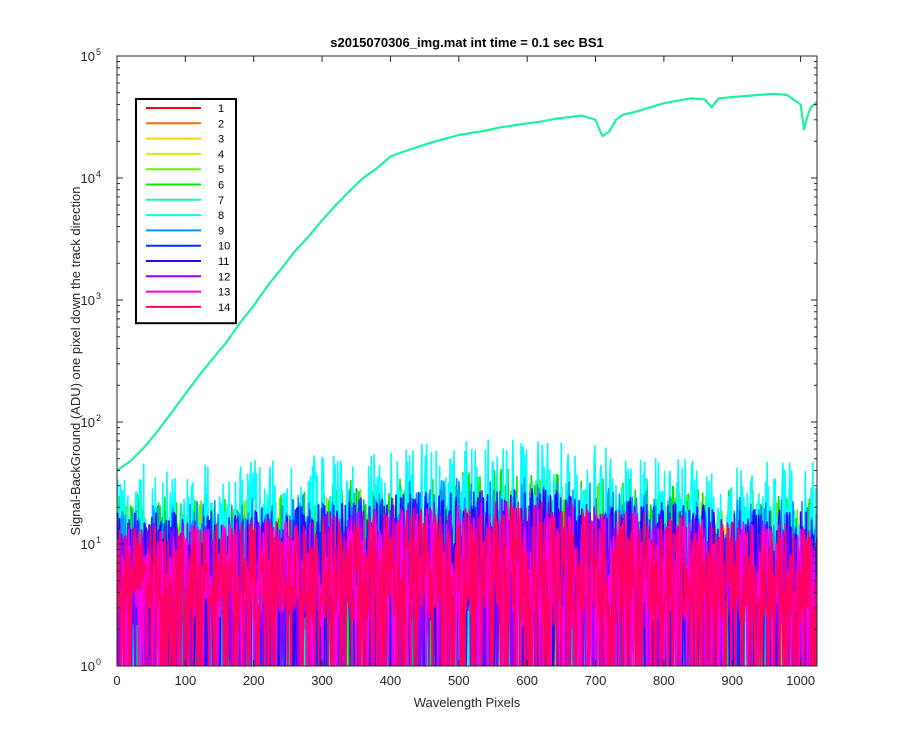 The image size is (900, 750). Describe the element at coordinates (98, 174) in the screenshot. I see `y-tick-exponent: 4` at that location.